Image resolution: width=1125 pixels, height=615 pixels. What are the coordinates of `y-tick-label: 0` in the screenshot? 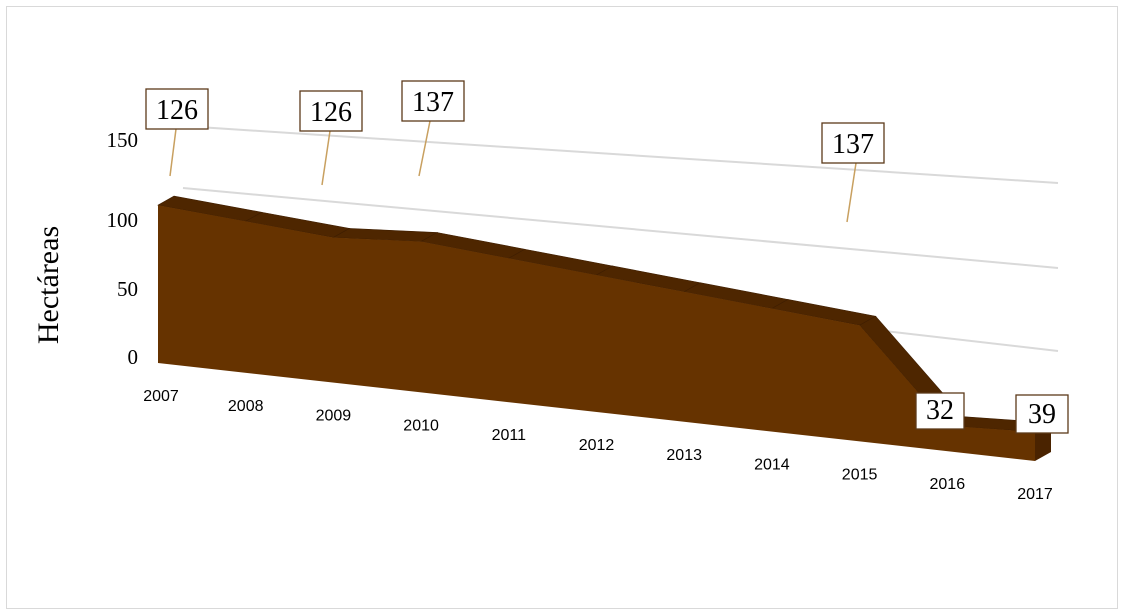 It's located at (133, 357).